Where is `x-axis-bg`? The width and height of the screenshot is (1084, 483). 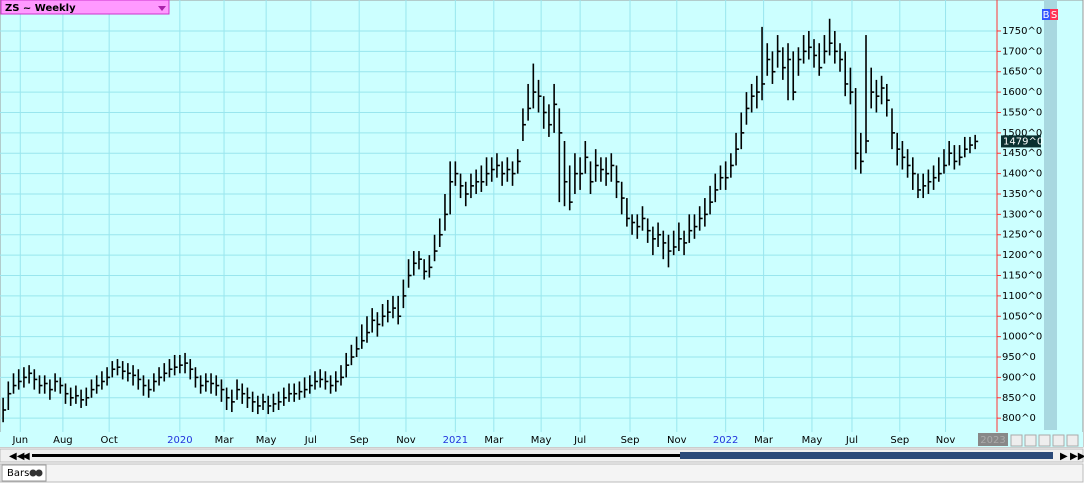 x-axis-bg is located at coordinates (541, 439).